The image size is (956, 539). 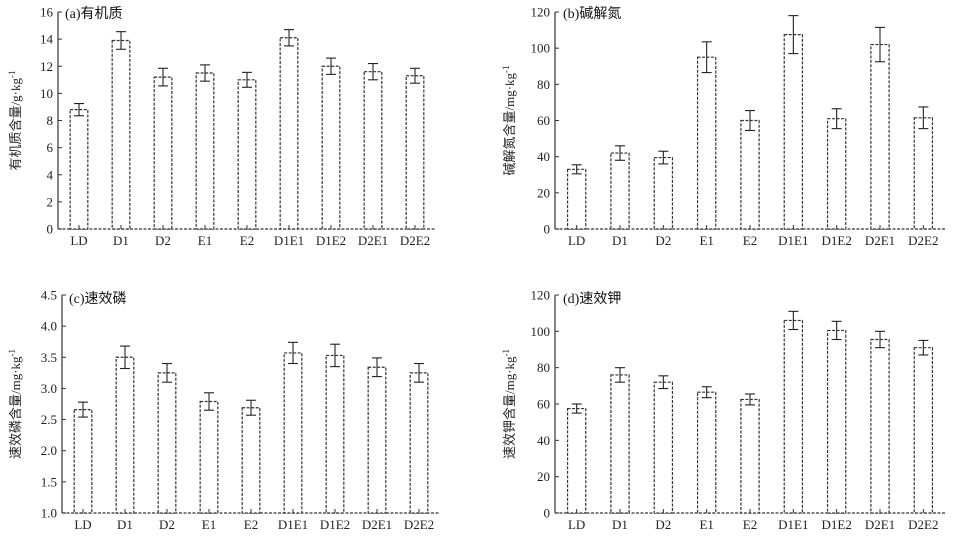 What do you see at coordinates (49, 513) in the screenshot?
I see `y-tick-label: 1.0` at bounding box center [49, 513].